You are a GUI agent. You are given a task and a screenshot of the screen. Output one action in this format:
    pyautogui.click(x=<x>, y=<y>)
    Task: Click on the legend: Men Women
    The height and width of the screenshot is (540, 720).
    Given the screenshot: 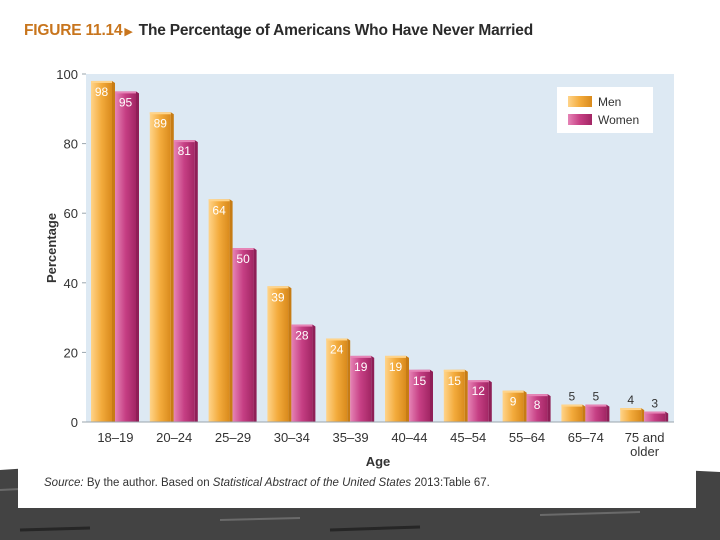 What is the action you would take?
    pyautogui.click(x=605, y=110)
    